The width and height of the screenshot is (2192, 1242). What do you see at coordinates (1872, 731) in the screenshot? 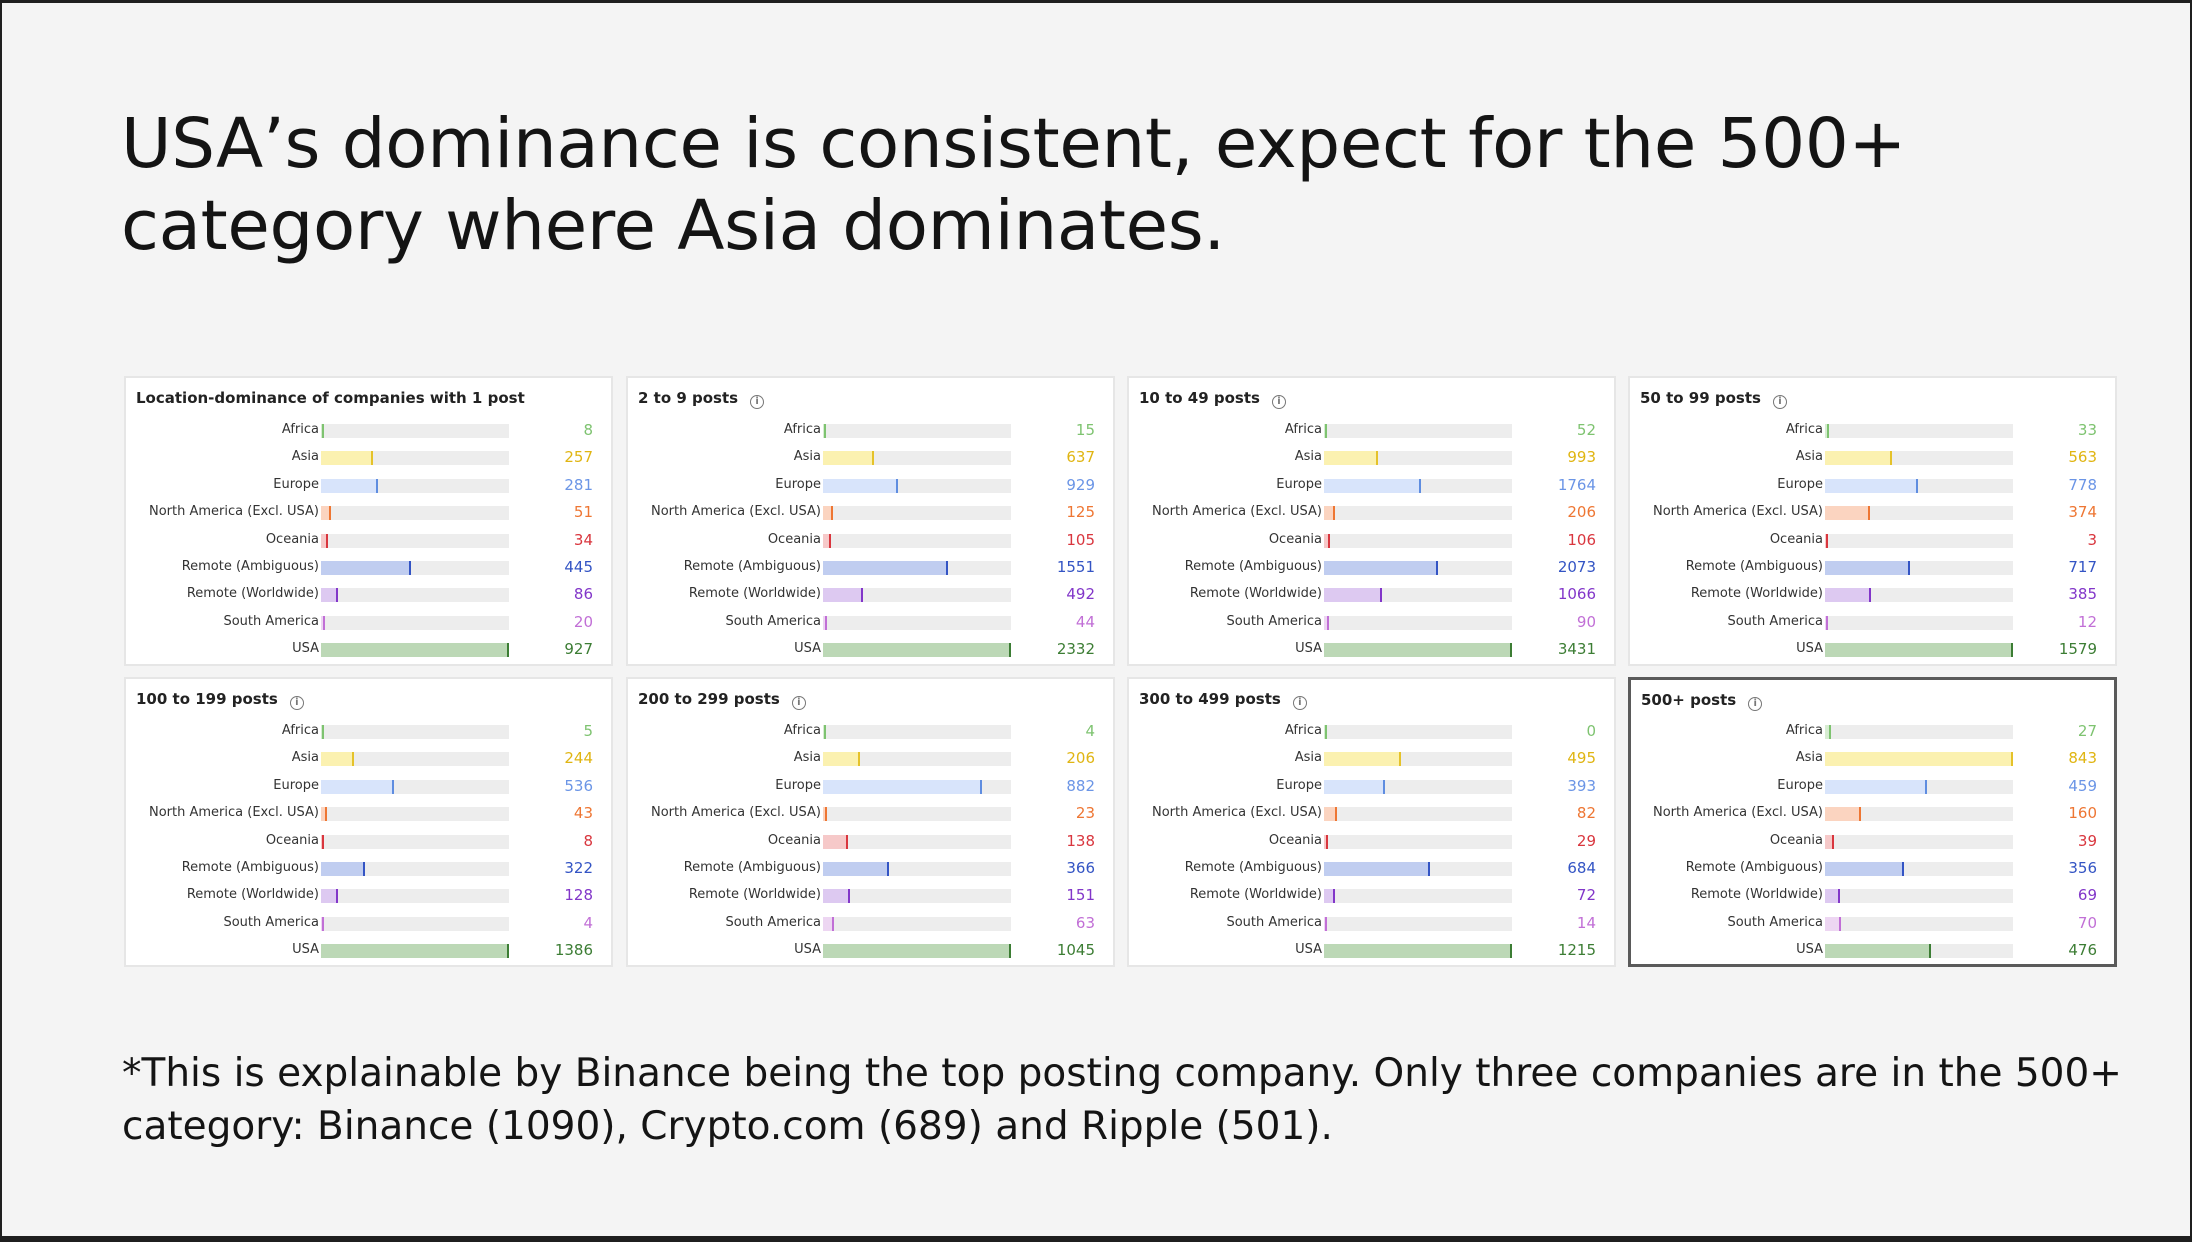
I see `bar-row-africa: Africa 27` at bounding box center [1872, 731].